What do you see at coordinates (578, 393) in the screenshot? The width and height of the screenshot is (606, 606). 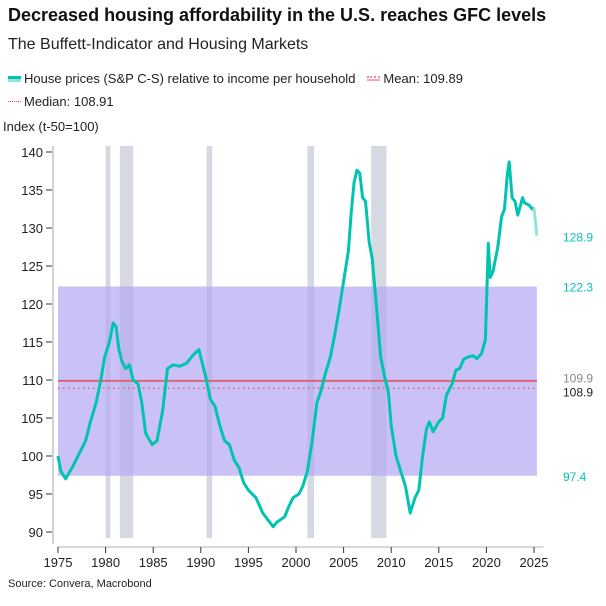 I see `right-value-label: 108.9` at bounding box center [578, 393].